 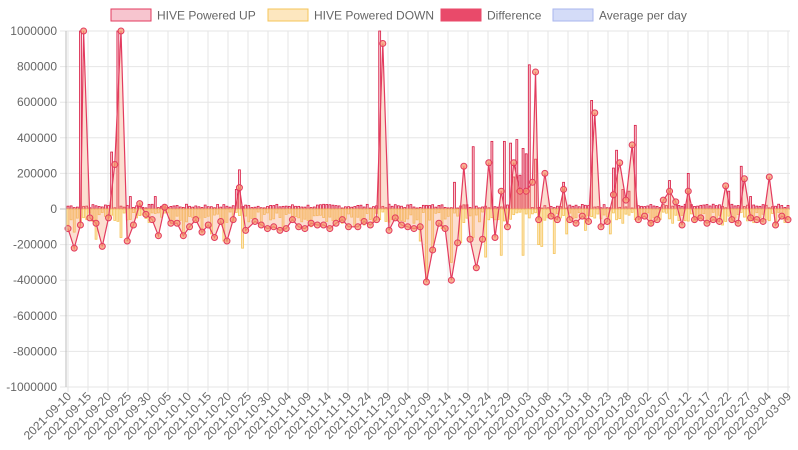 What do you see at coordinates (35, 351) in the screenshot?
I see `y-tick-label: -800000` at bounding box center [35, 351].